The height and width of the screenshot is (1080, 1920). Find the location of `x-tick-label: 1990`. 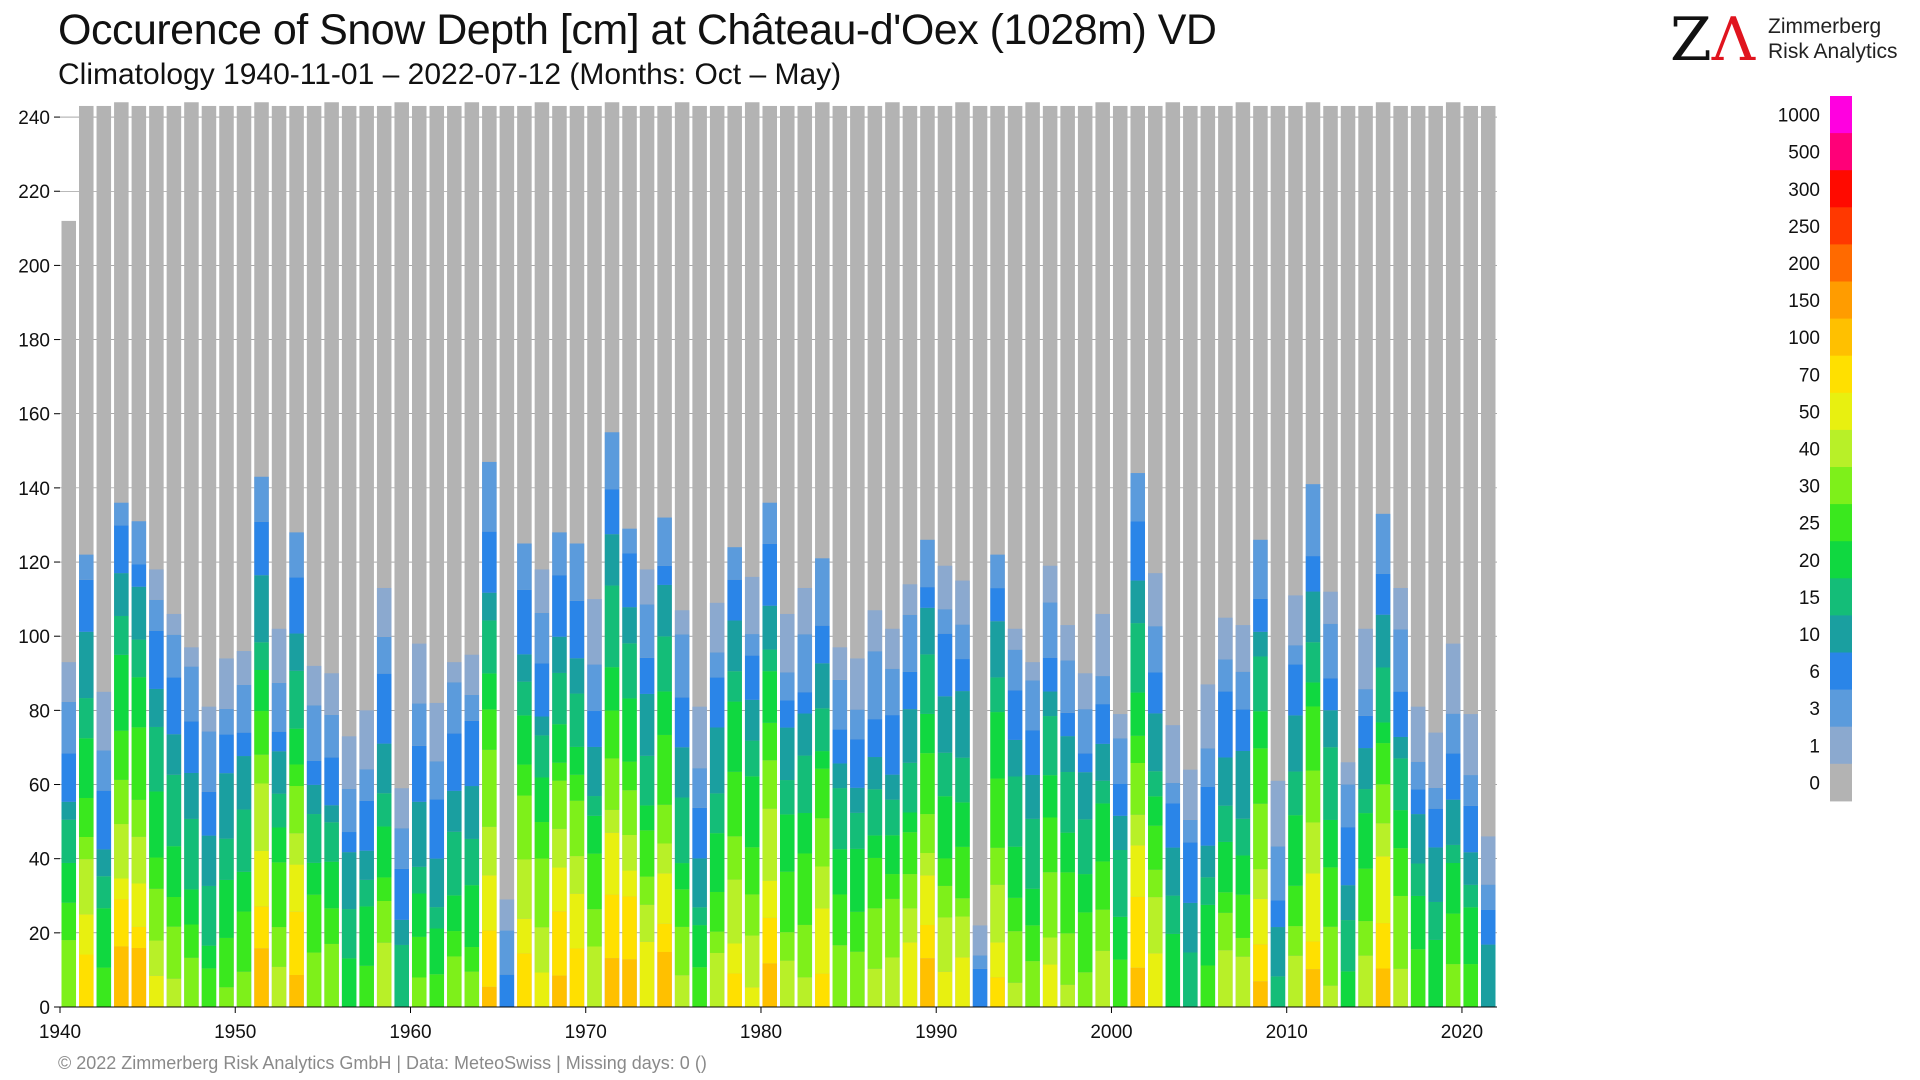

x-tick-label: 1990 is located at coordinates (936, 1032).